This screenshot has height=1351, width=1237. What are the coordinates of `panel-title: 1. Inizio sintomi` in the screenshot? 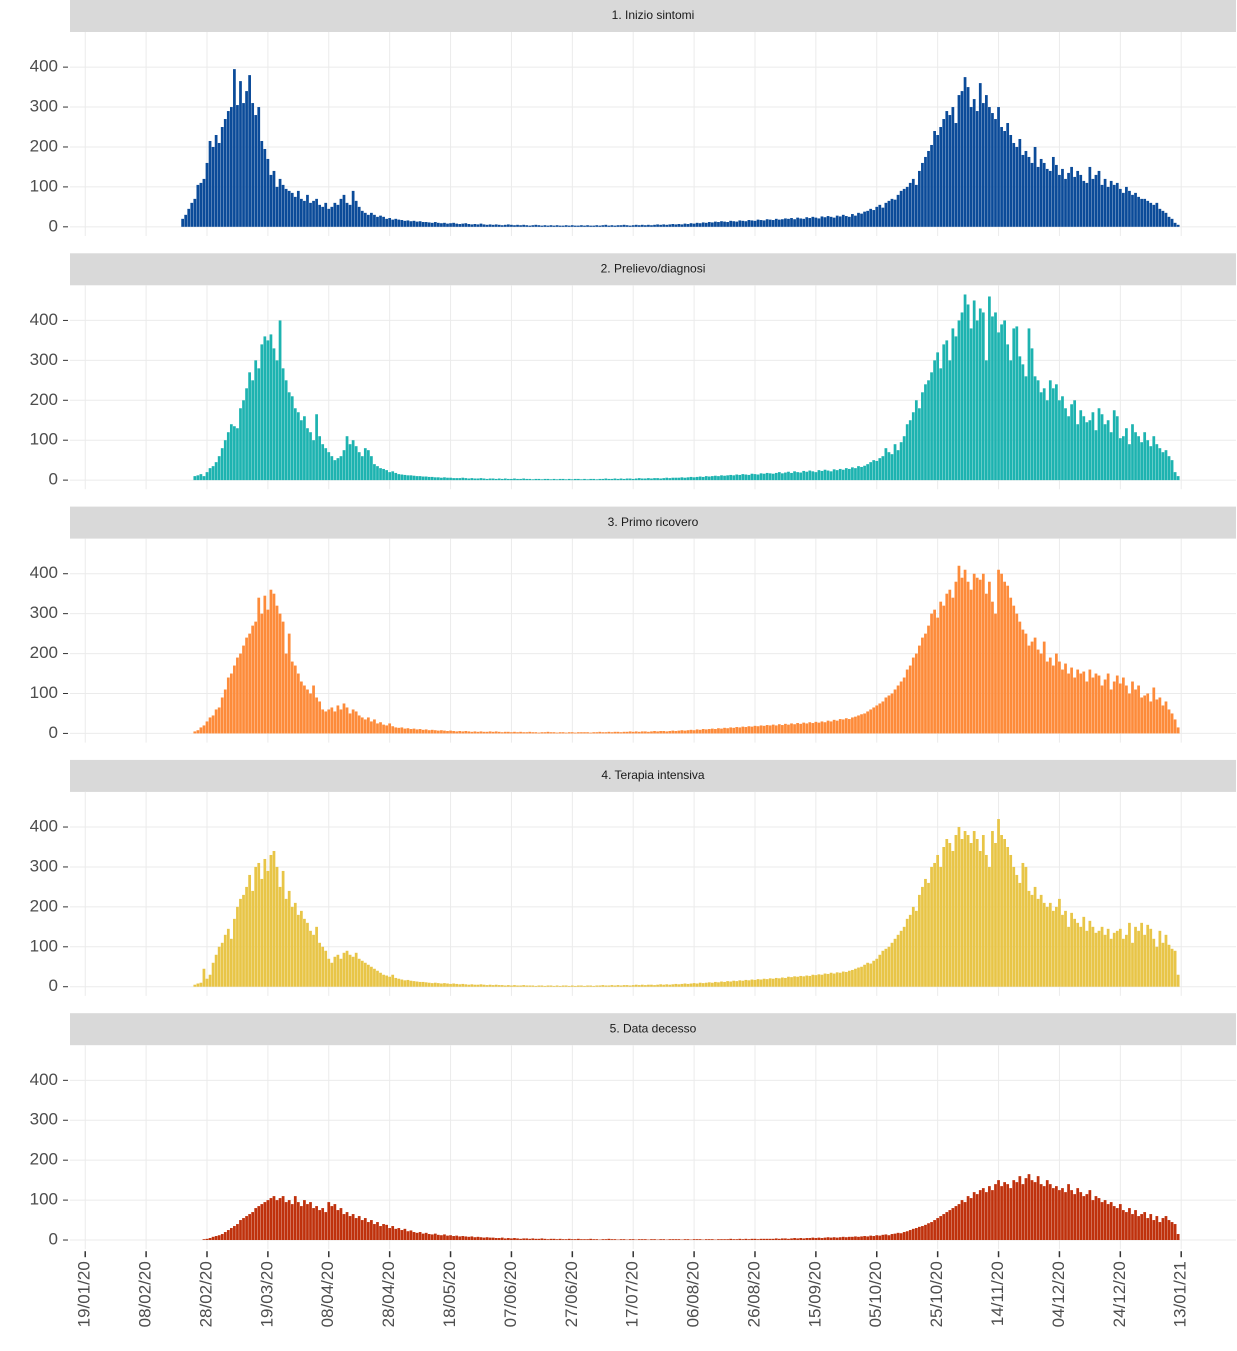 It's located at (653, 15).